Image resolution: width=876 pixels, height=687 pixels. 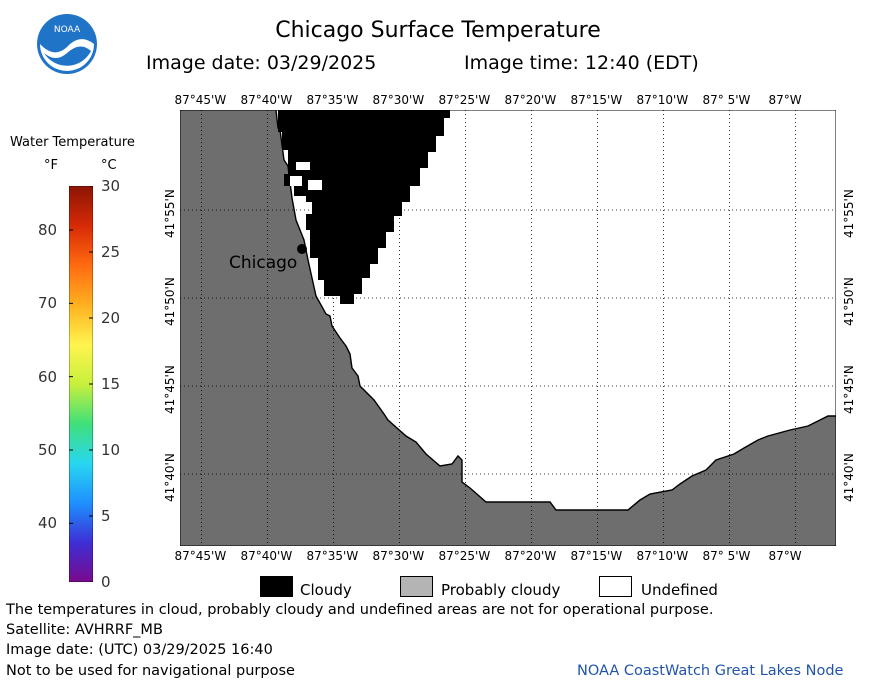 What do you see at coordinates (581, 63) in the screenshot?
I see `image-time: Image time: 12:40 (EDT)` at bounding box center [581, 63].